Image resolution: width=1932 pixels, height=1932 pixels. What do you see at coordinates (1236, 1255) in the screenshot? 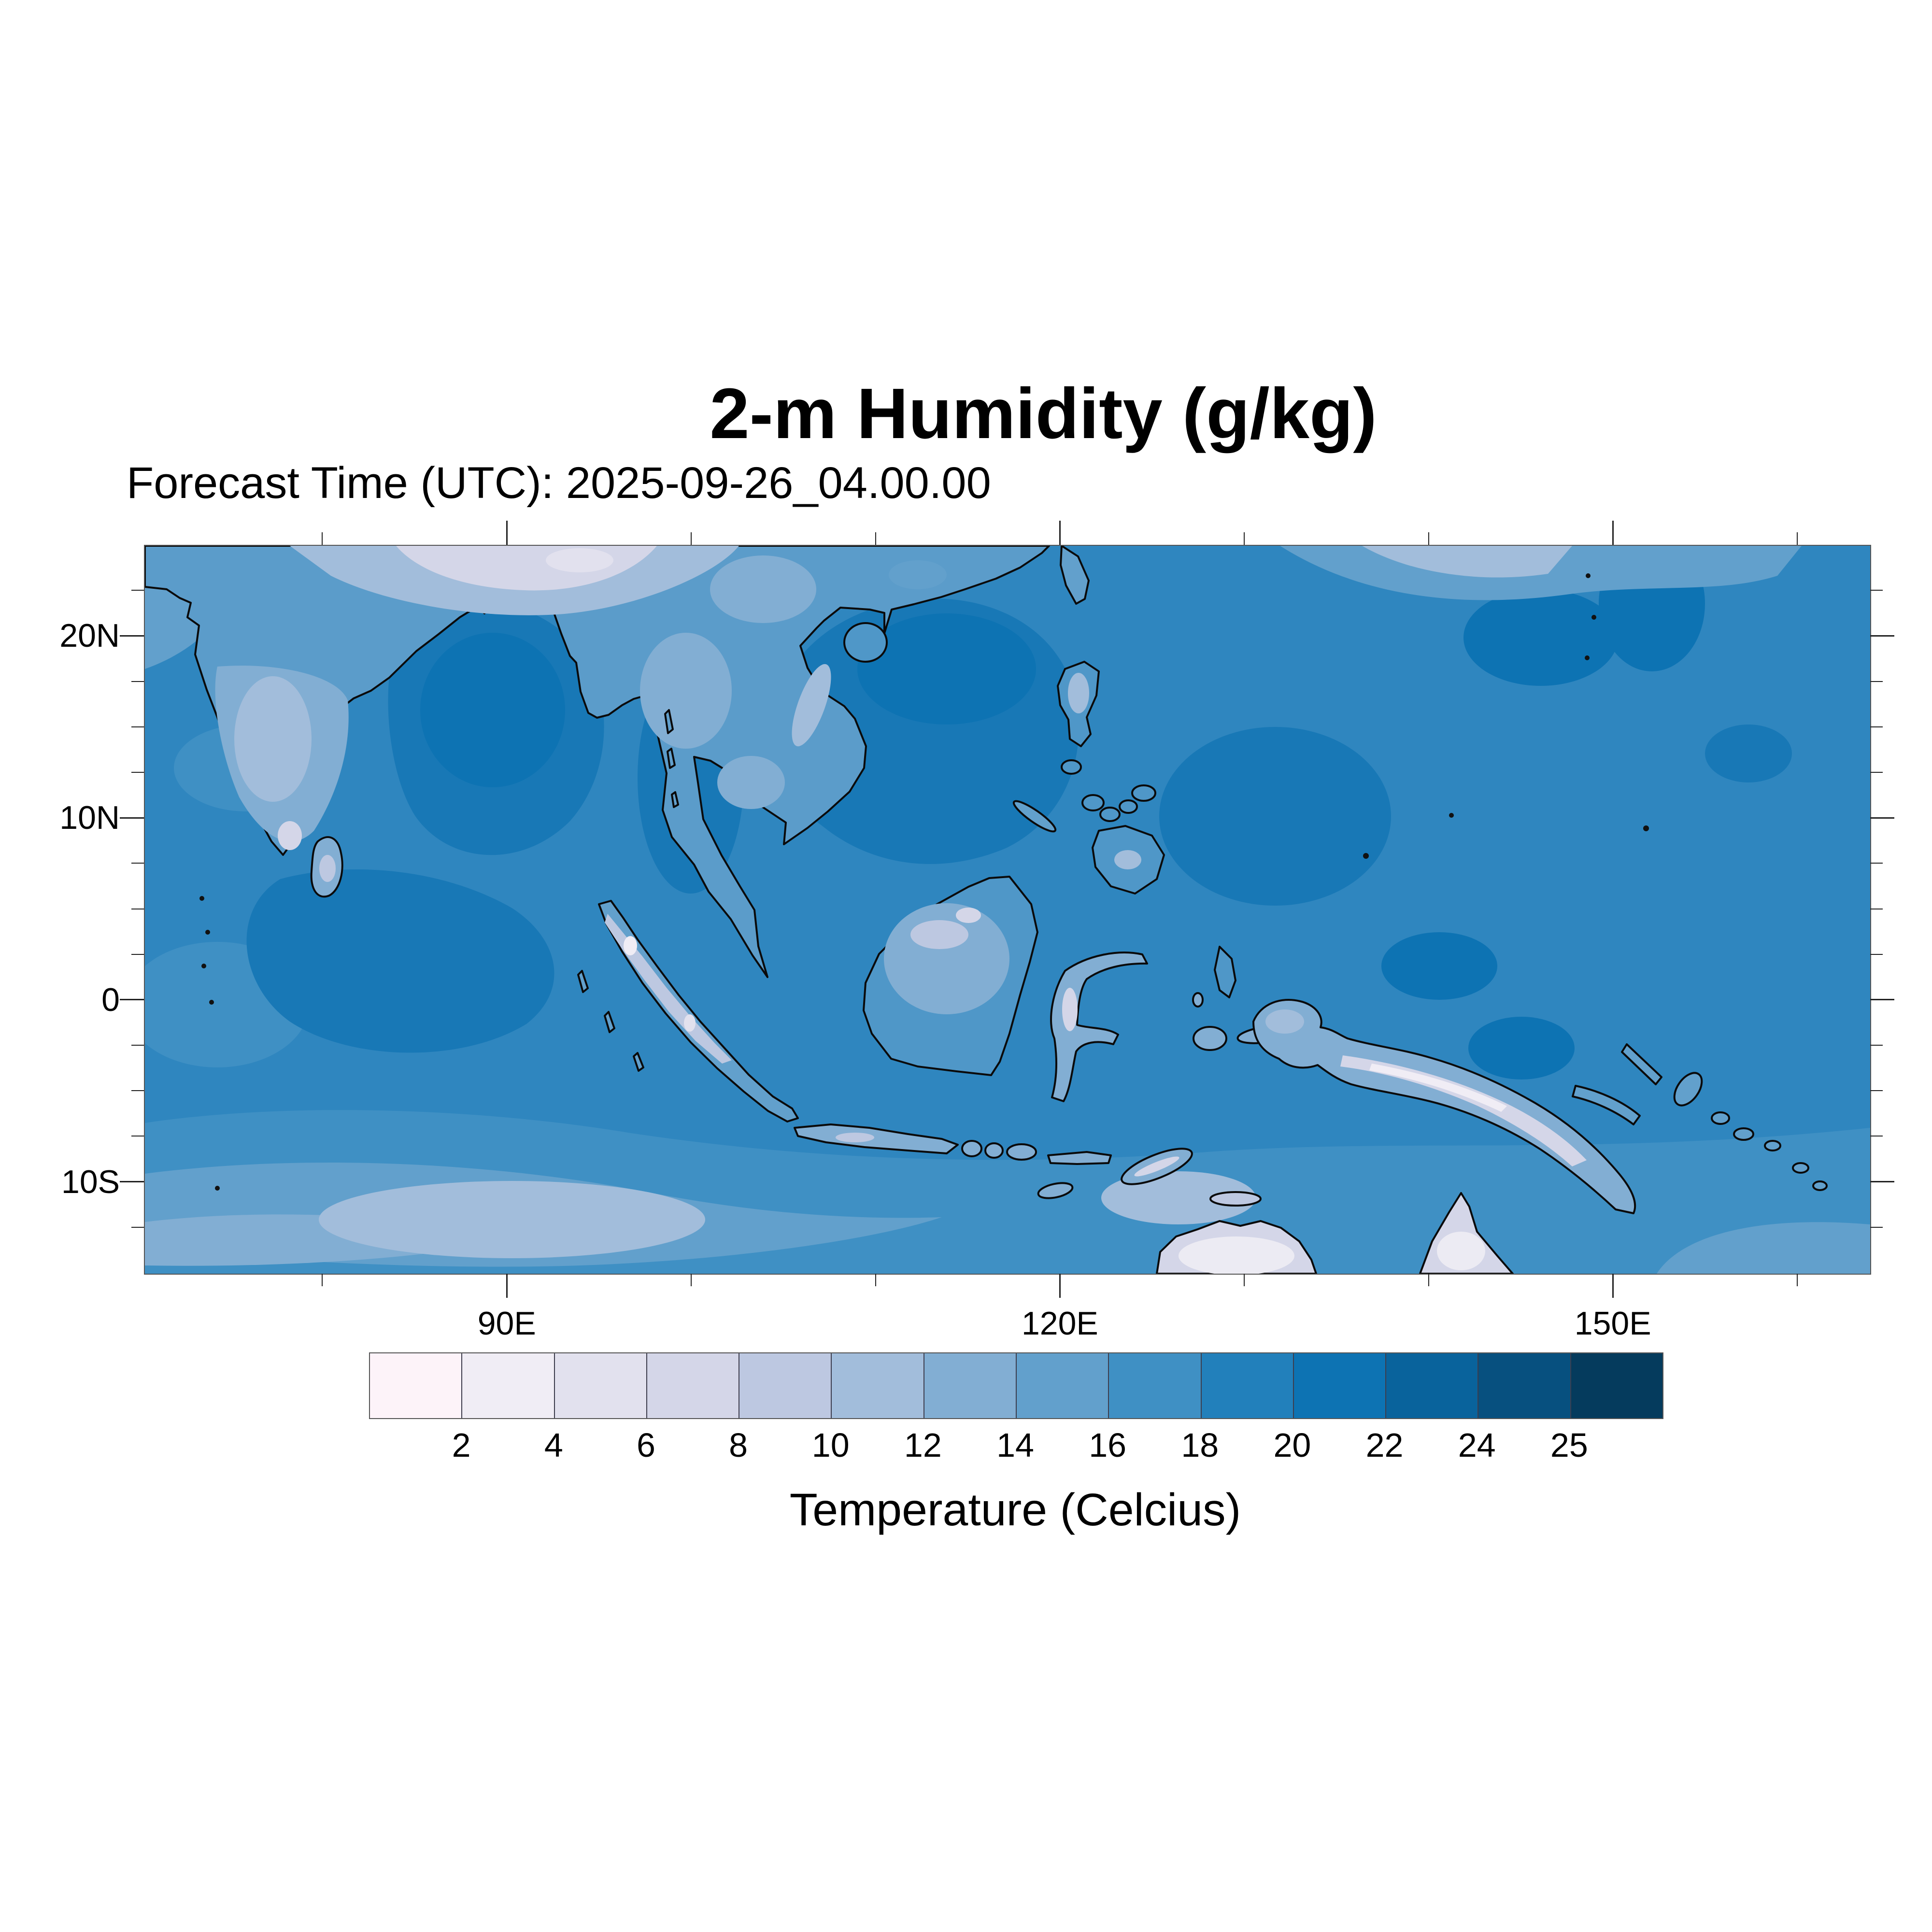
I see `australia-top-end-pale` at bounding box center [1236, 1255].